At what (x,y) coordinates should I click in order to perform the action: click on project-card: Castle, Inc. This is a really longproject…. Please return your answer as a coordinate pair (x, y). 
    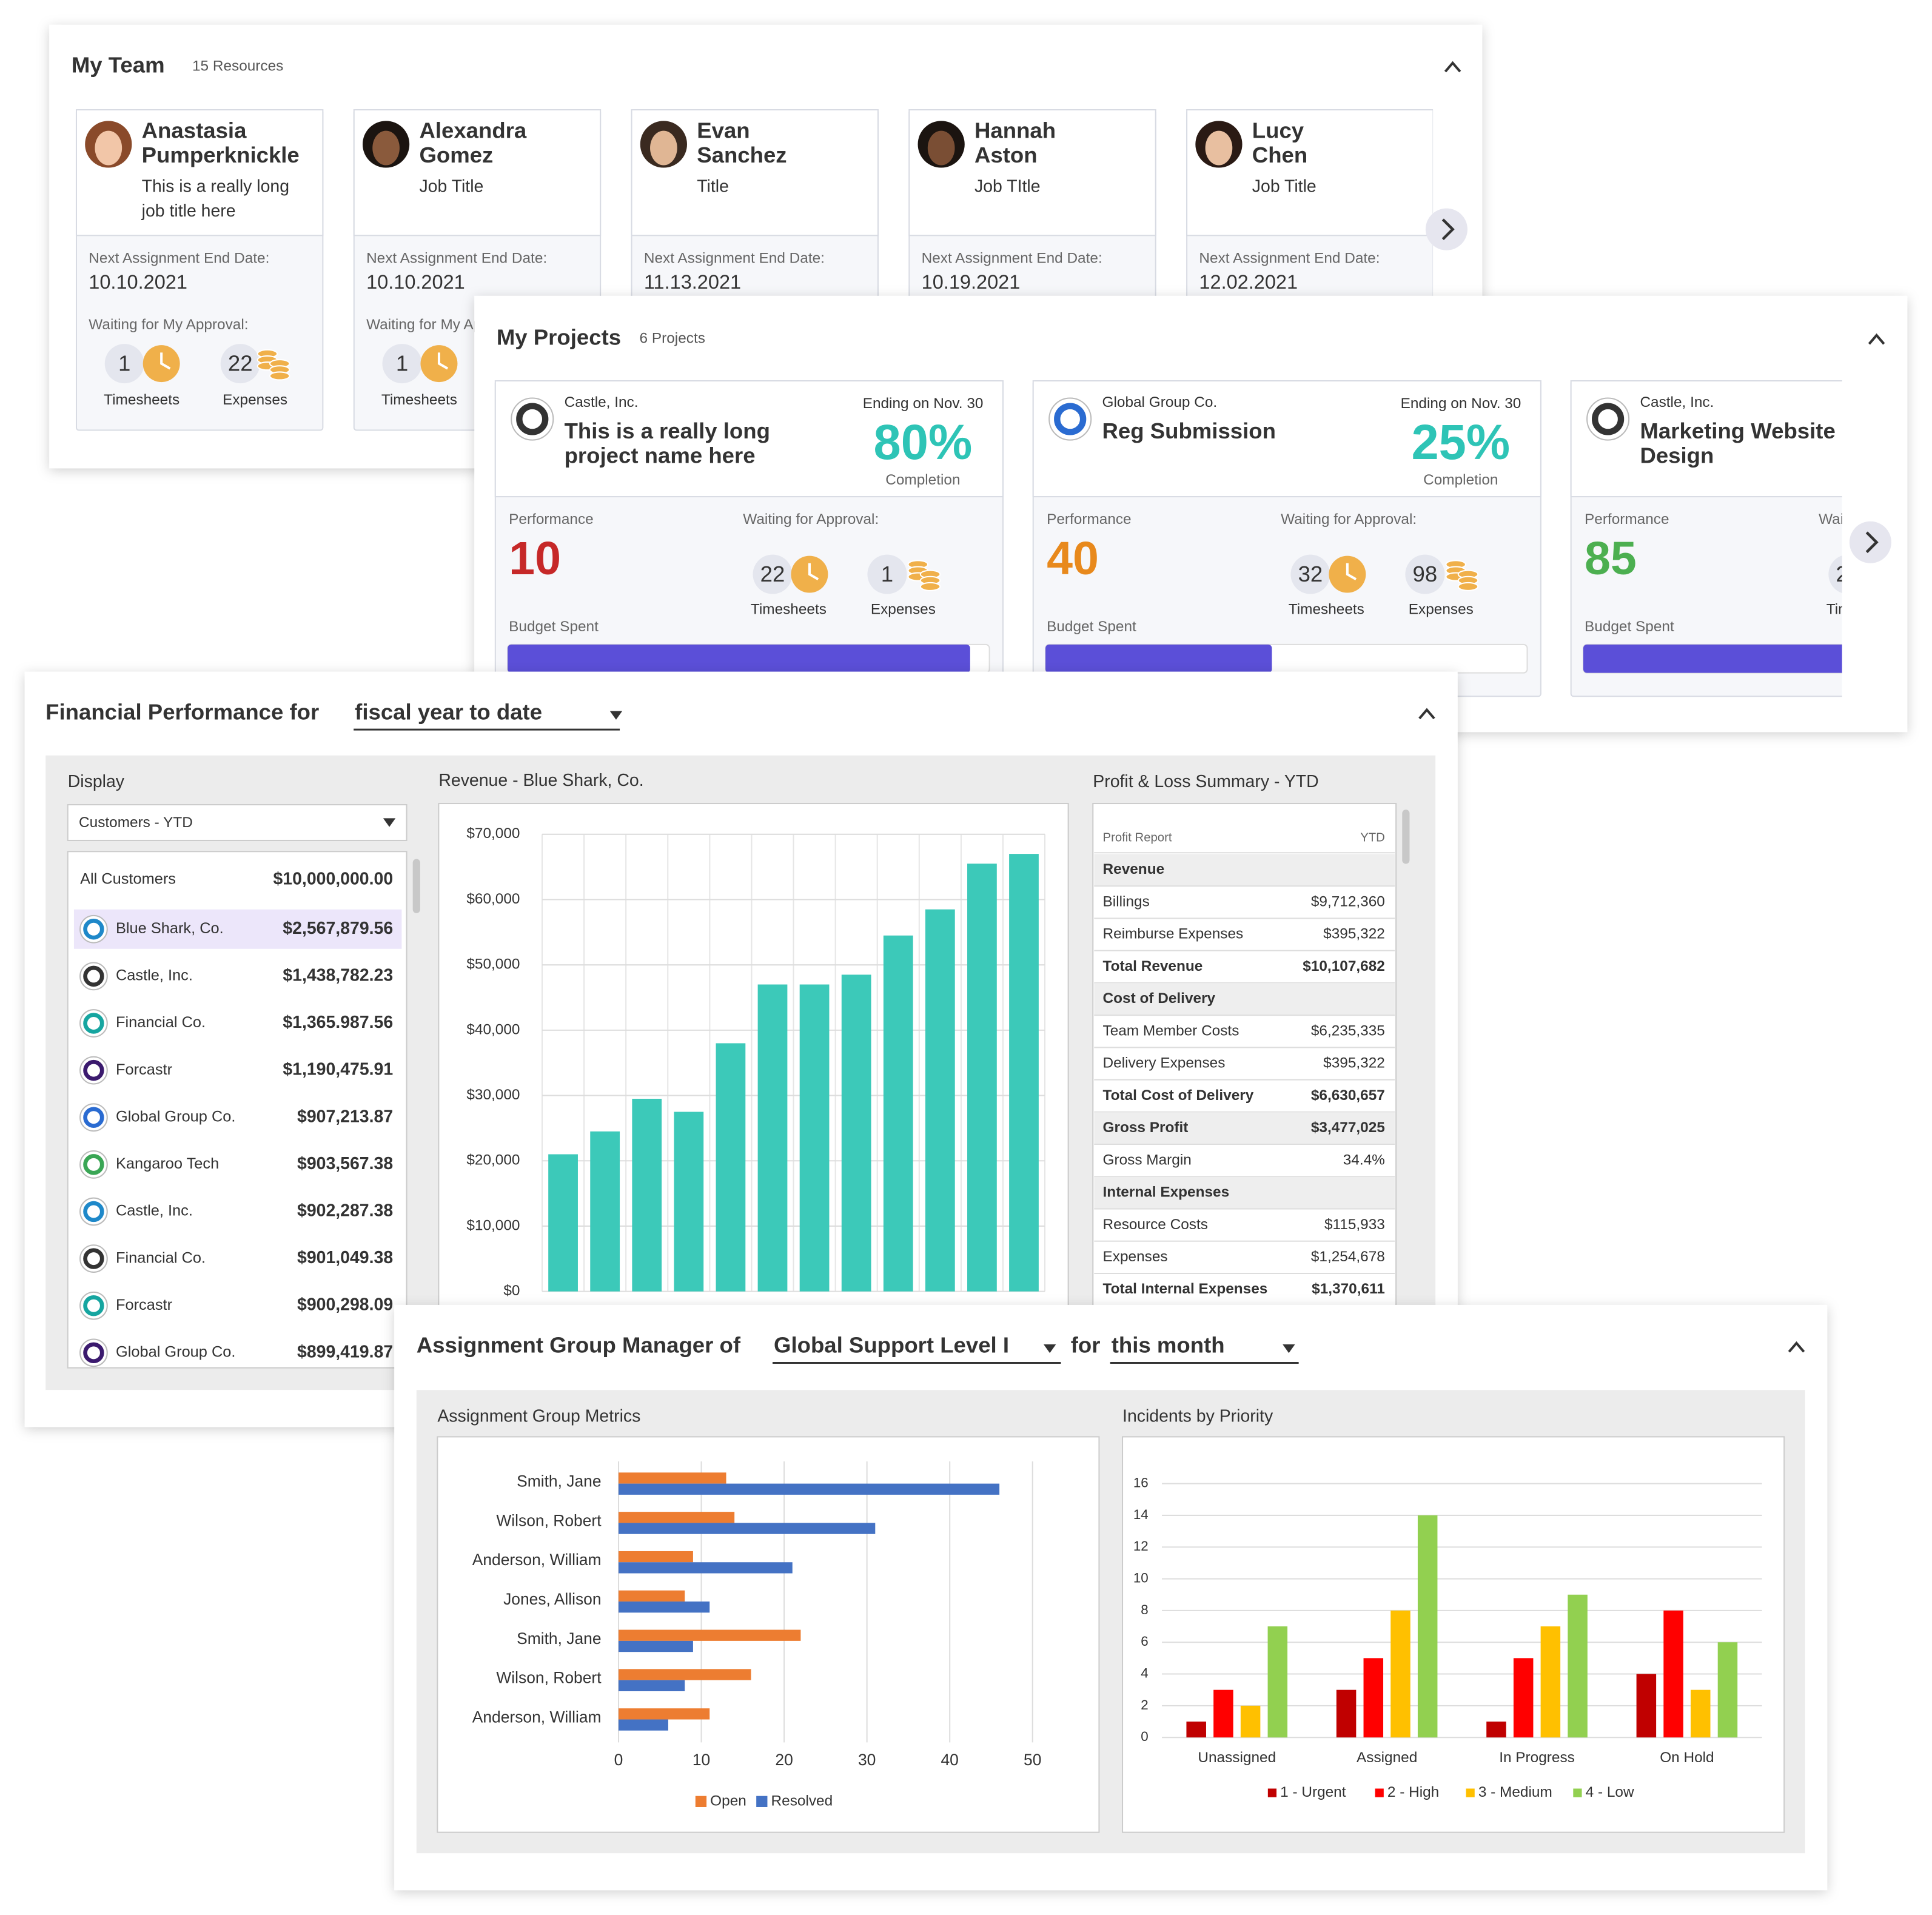
    Looking at the image, I should click on (749, 538).